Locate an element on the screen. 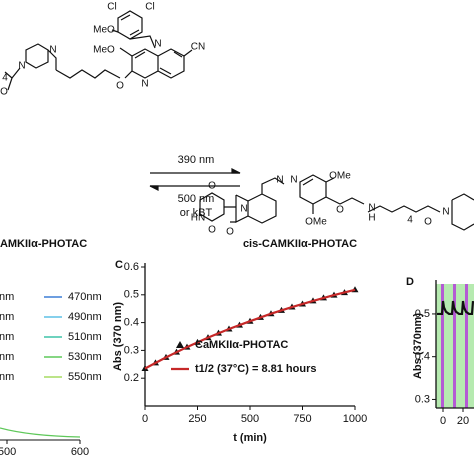 The height and width of the screenshot is (474, 474). legend-label: 470nm is located at coordinates (85, 297).